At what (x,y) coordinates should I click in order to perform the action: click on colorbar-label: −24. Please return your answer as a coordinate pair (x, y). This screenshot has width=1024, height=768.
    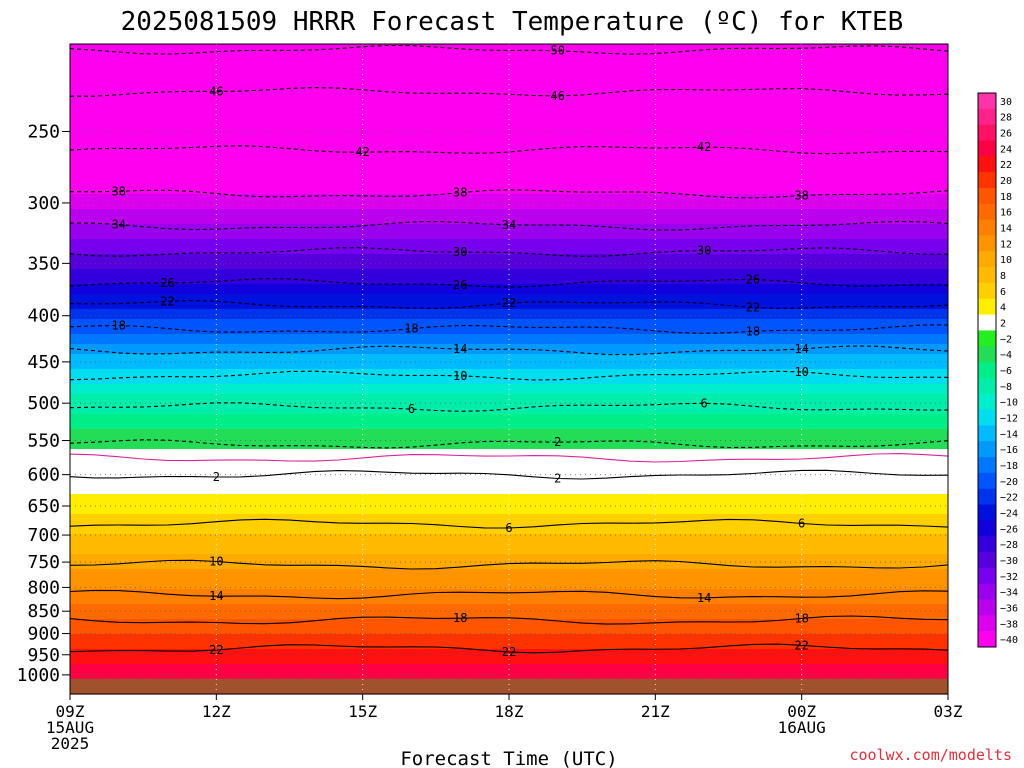
    Looking at the image, I should click on (1009, 513).